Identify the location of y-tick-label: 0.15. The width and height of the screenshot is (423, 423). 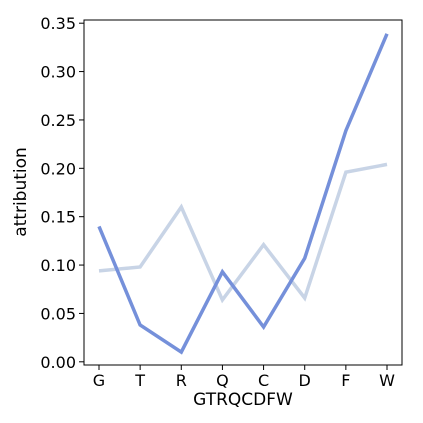
(58, 217).